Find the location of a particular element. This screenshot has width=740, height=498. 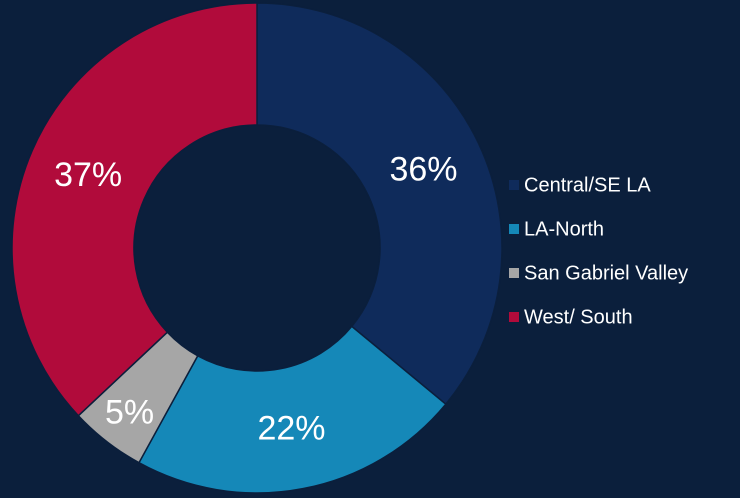

donut-slice is located at coordinates (292, 409).